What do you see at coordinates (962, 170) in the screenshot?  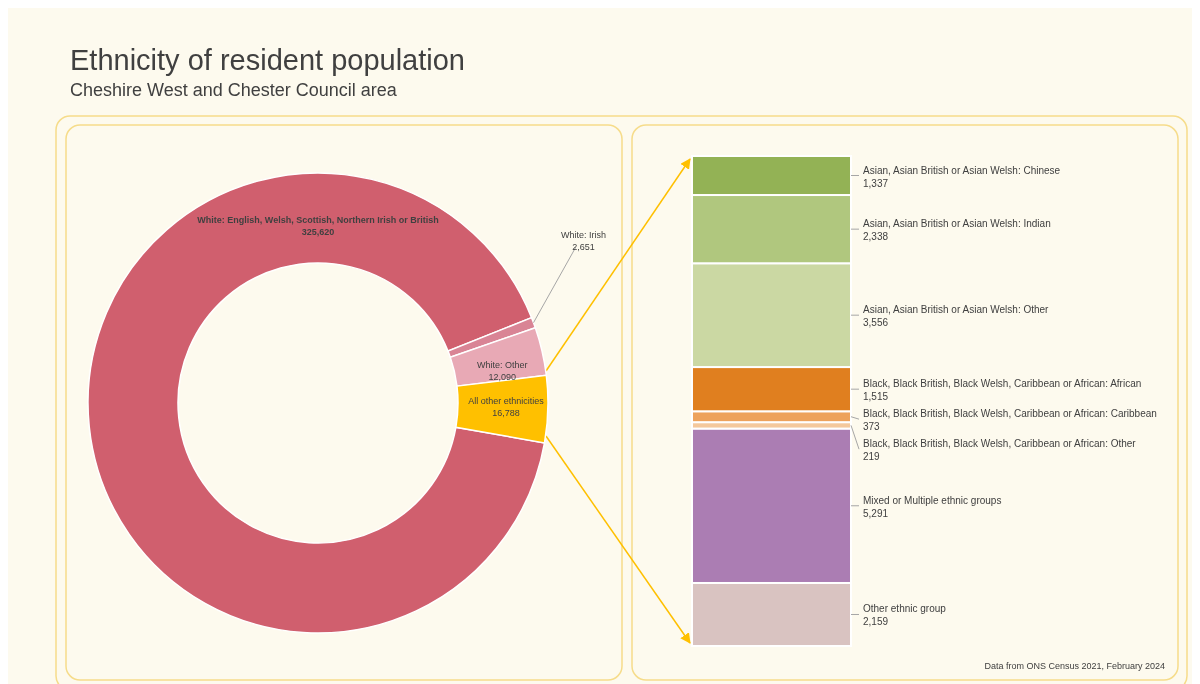 I see `series-label: Asian, Asian British or Asian Welsh: Chinese` at bounding box center [962, 170].